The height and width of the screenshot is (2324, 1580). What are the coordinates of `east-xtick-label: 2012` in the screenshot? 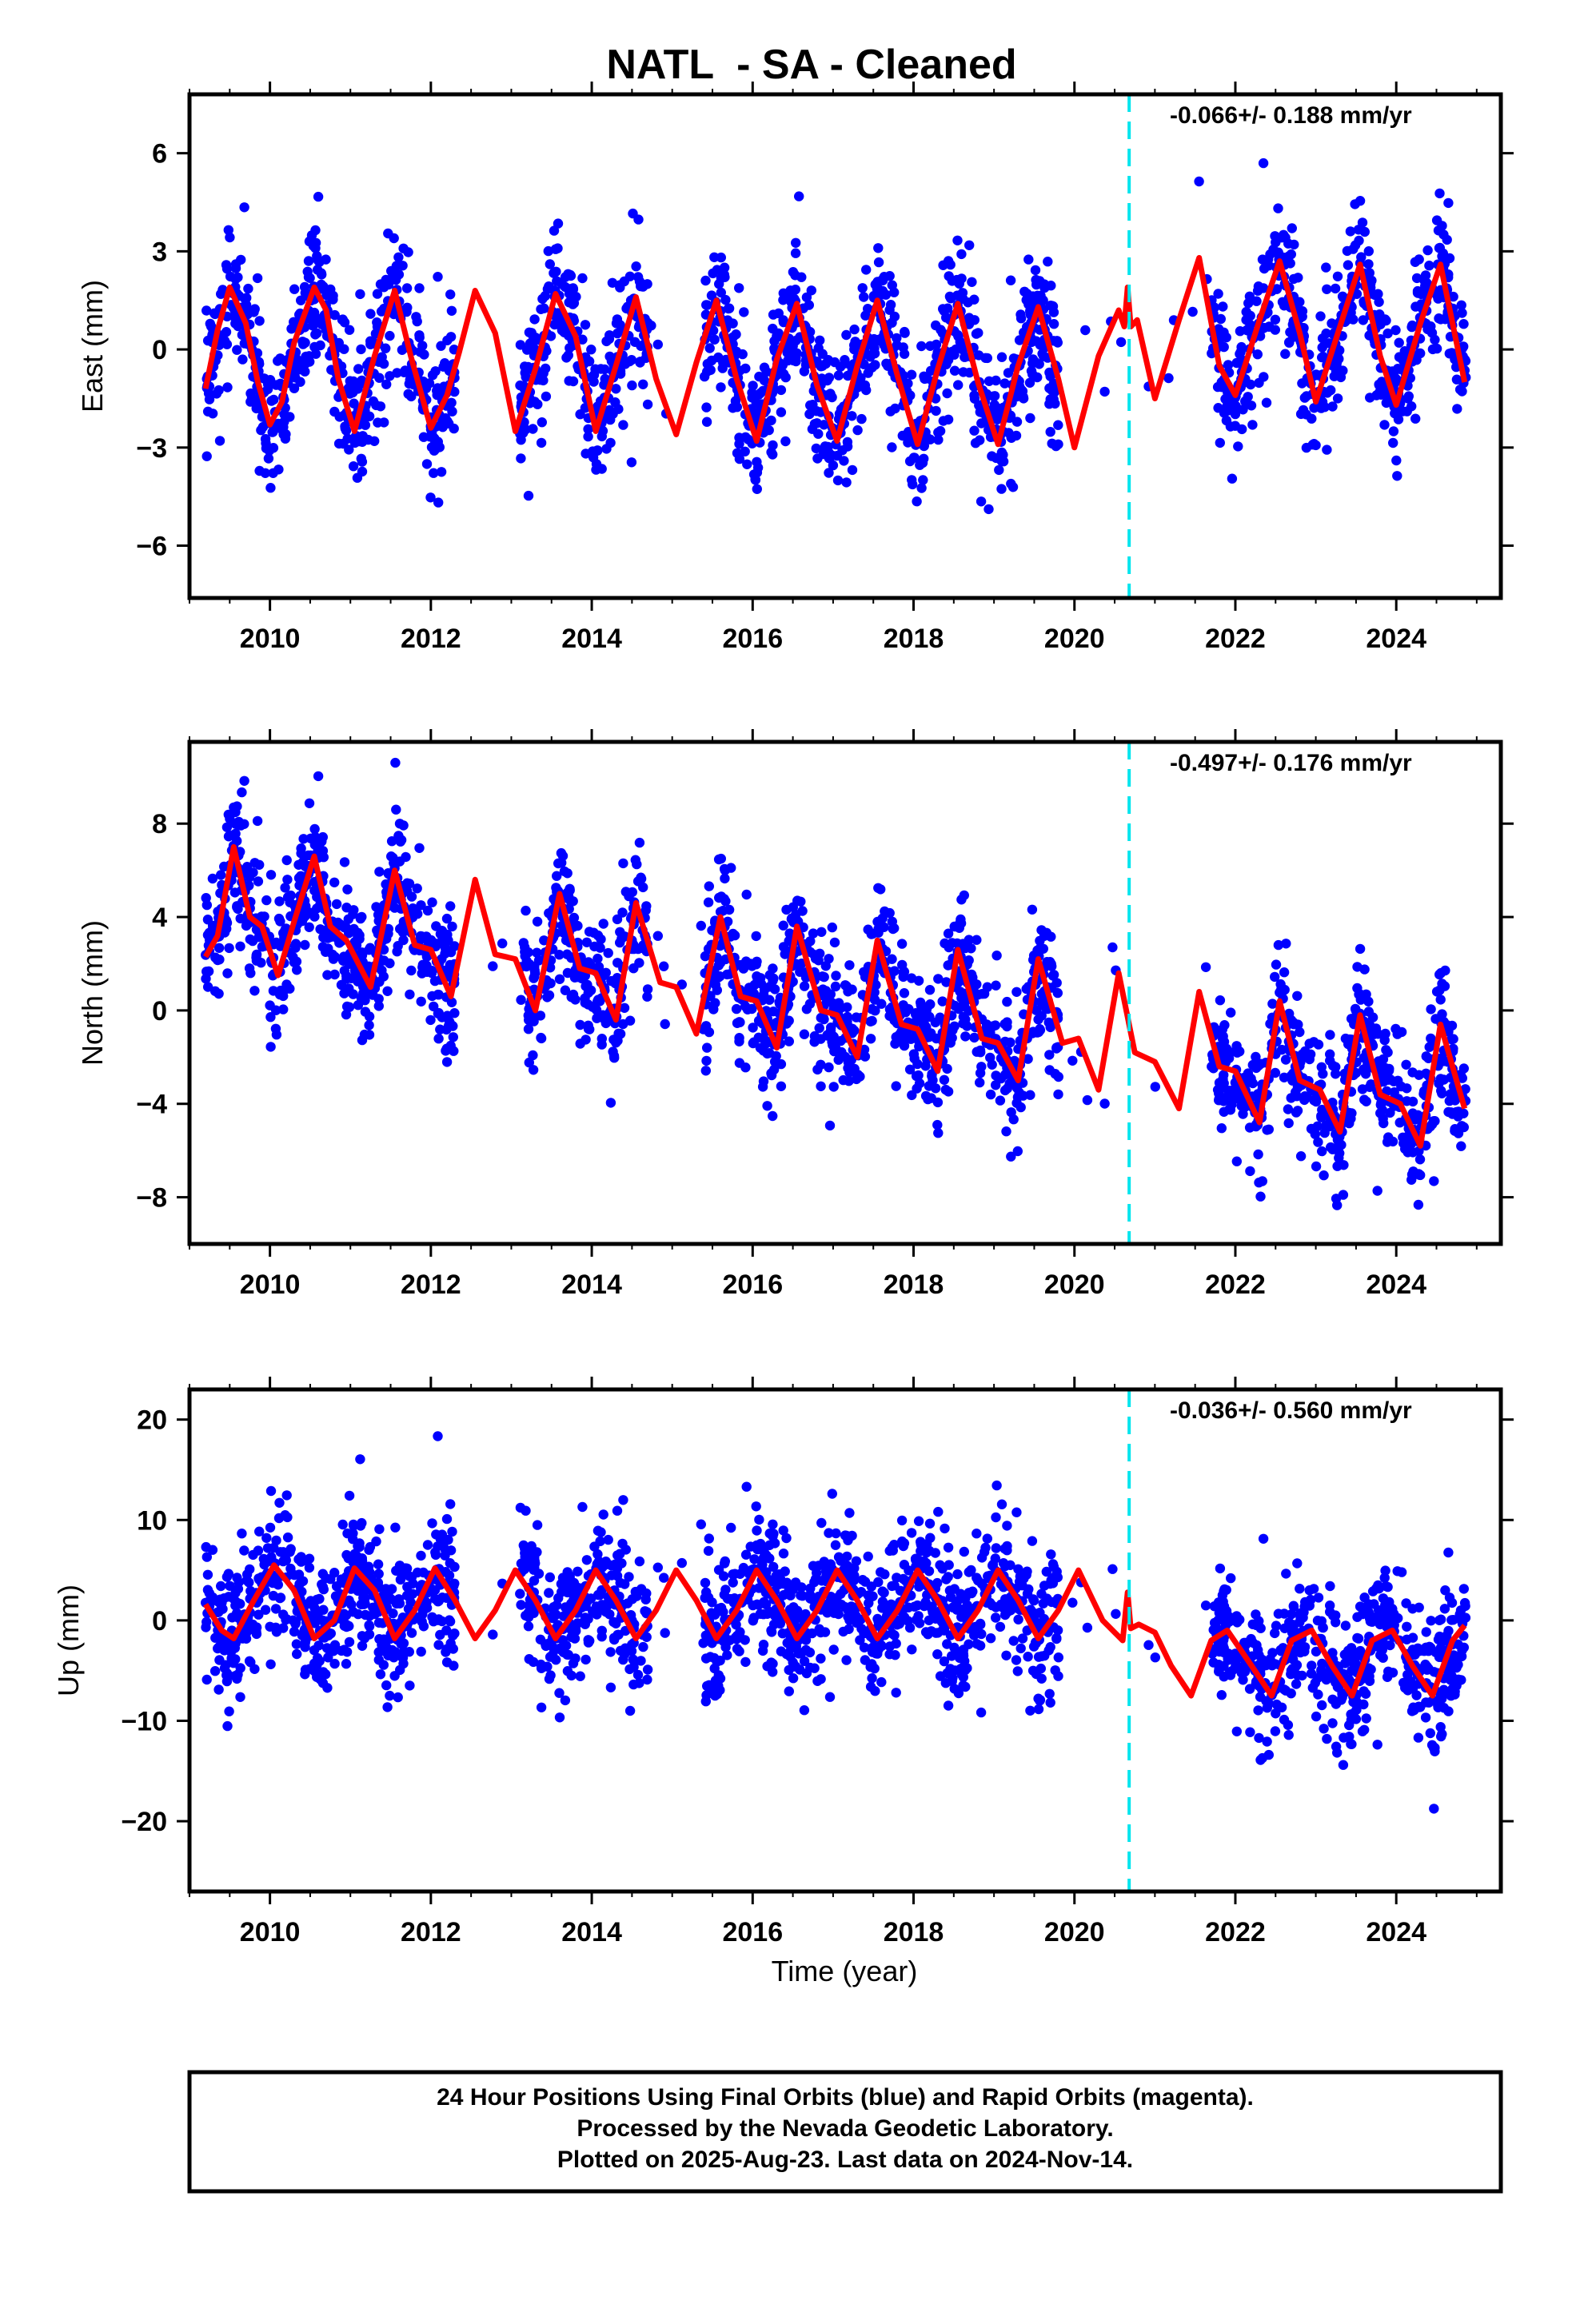 It's located at (431, 639).